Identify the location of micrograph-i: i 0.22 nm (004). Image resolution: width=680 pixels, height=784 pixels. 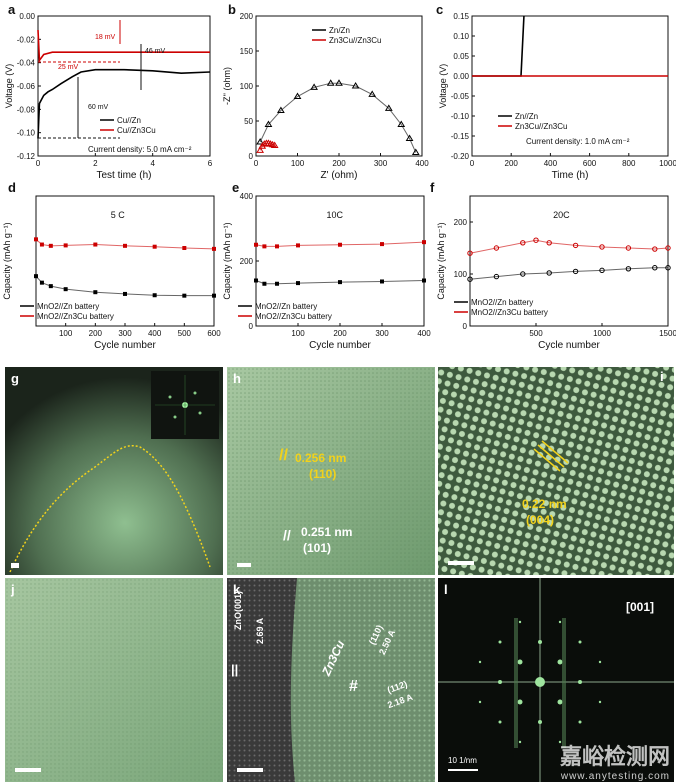
(556, 471).